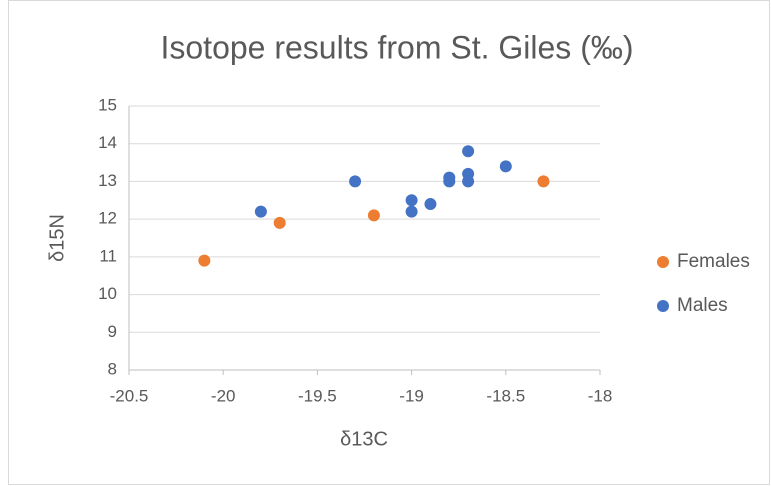 This screenshot has height=486, width=771. Describe the element at coordinates (107, 293) in the screenshot. I see `y-tick-label: 10` at that location.